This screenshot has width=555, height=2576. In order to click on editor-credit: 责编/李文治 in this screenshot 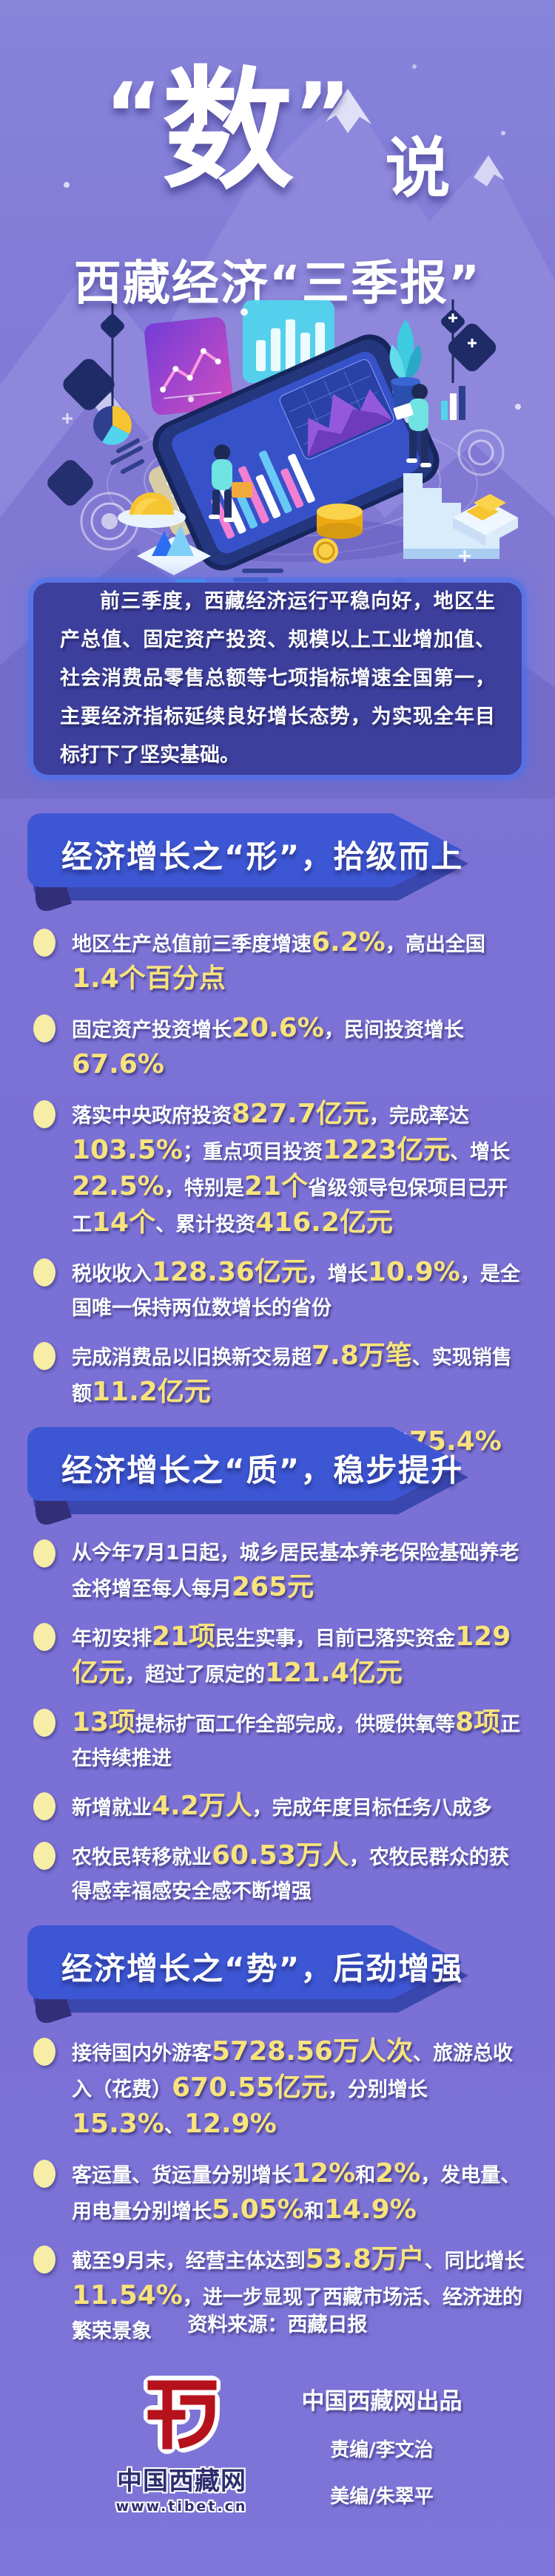, I will do `click(382, 2450)`.